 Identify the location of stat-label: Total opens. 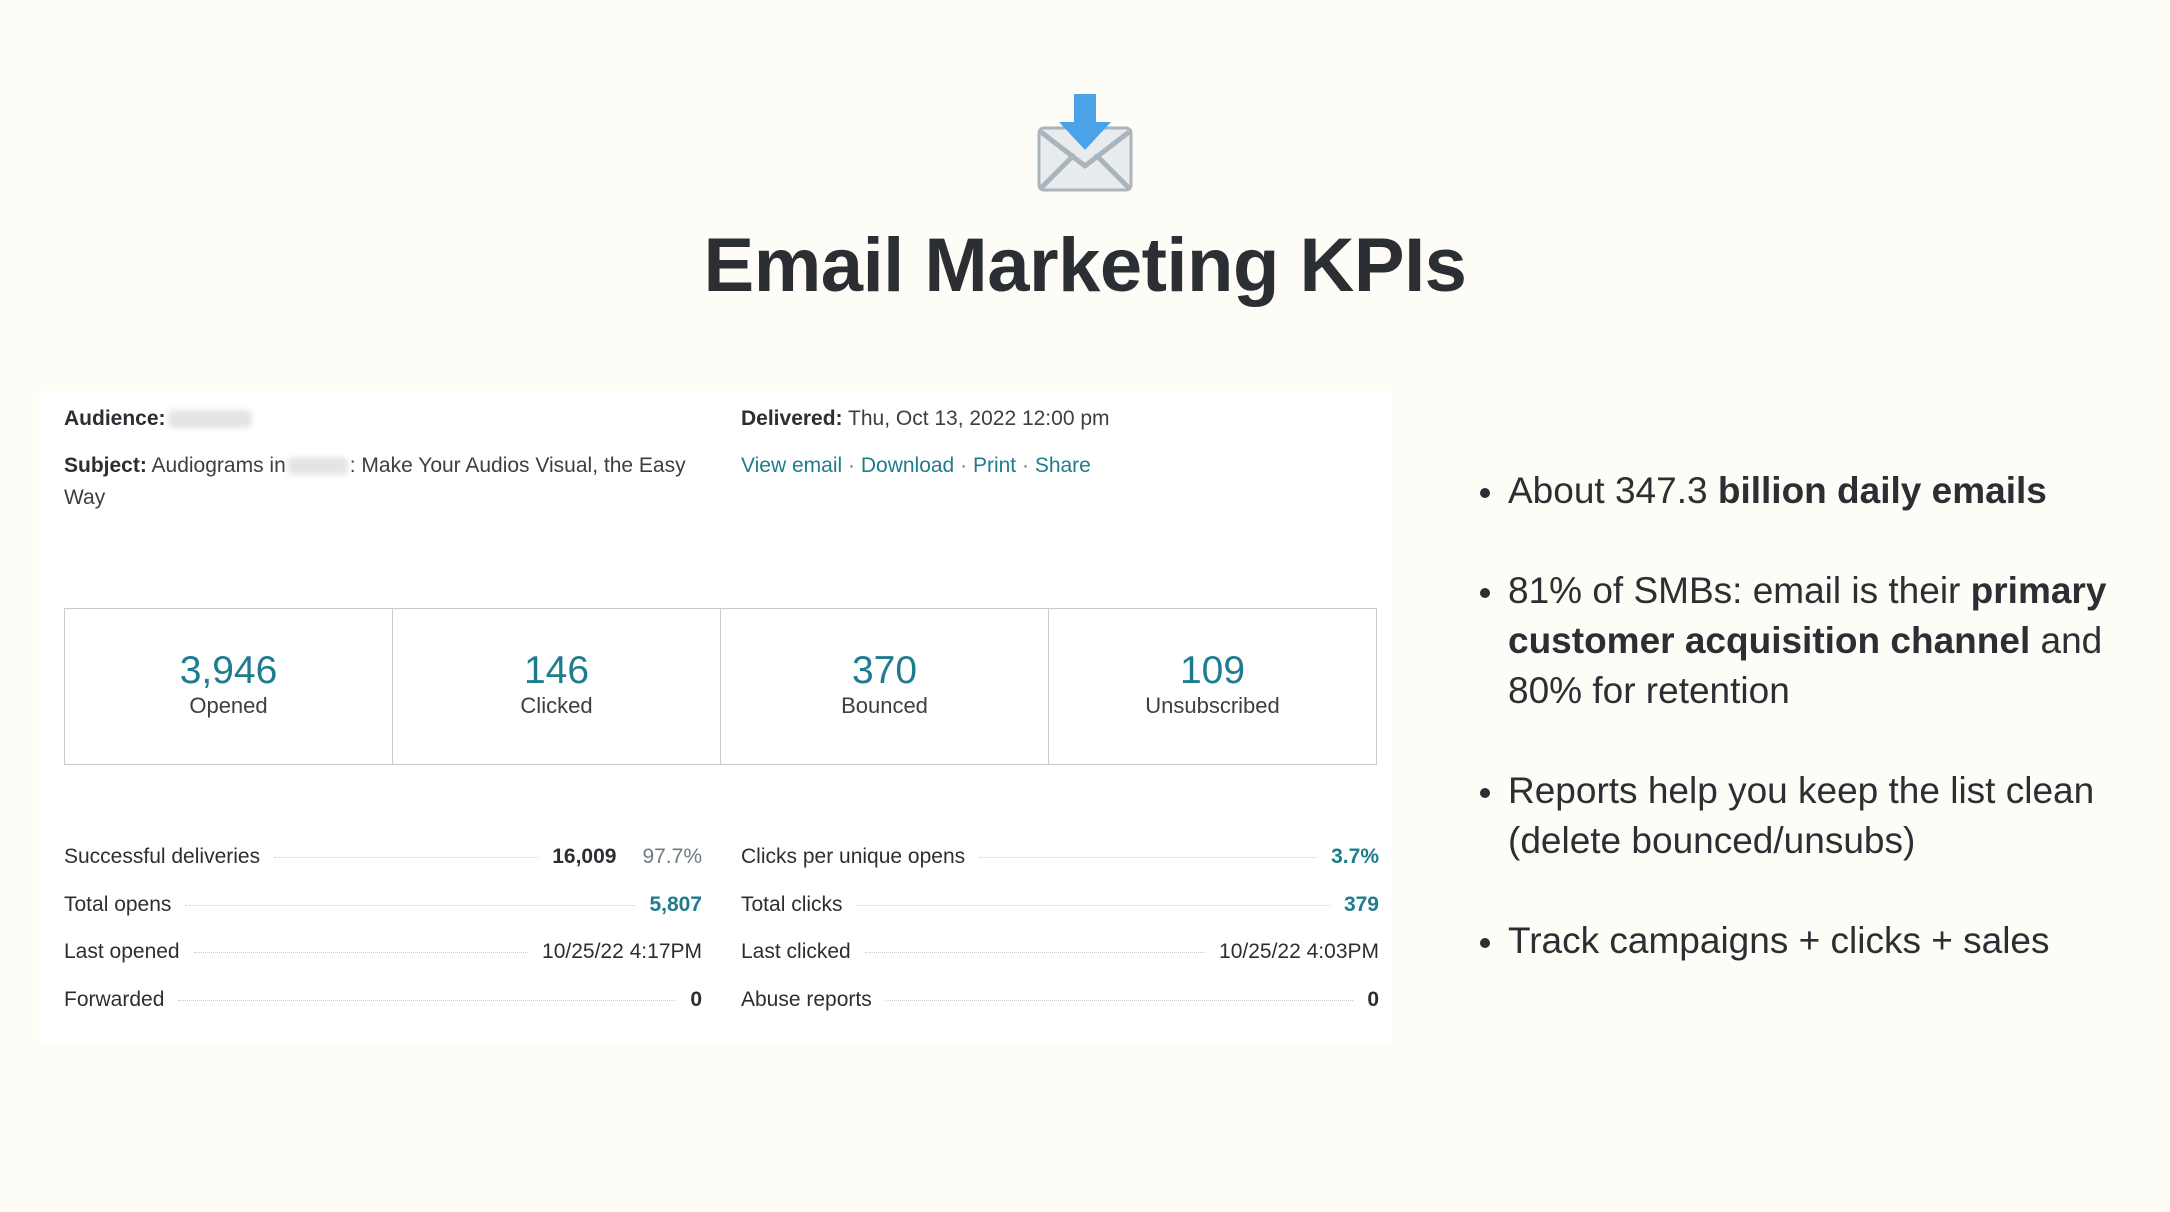
(118, 904).